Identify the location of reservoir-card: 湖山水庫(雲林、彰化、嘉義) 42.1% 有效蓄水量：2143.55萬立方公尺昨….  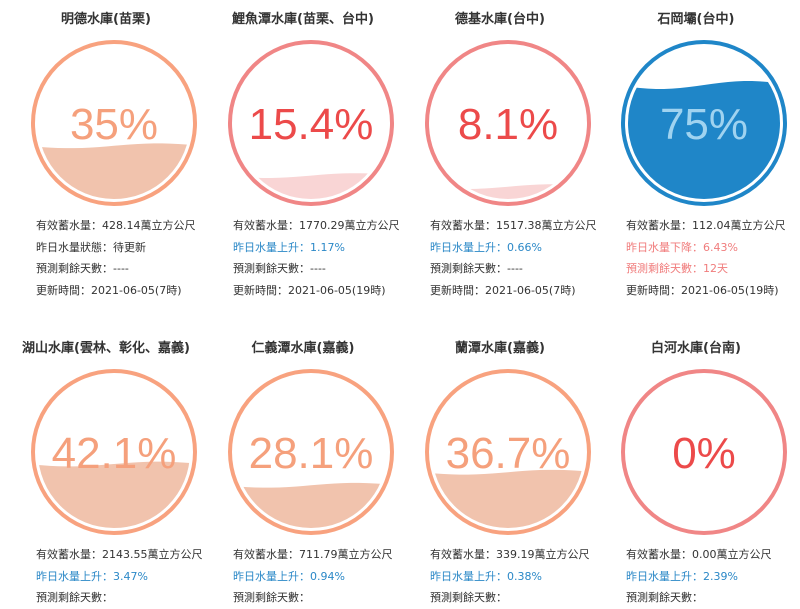
(106, 470).